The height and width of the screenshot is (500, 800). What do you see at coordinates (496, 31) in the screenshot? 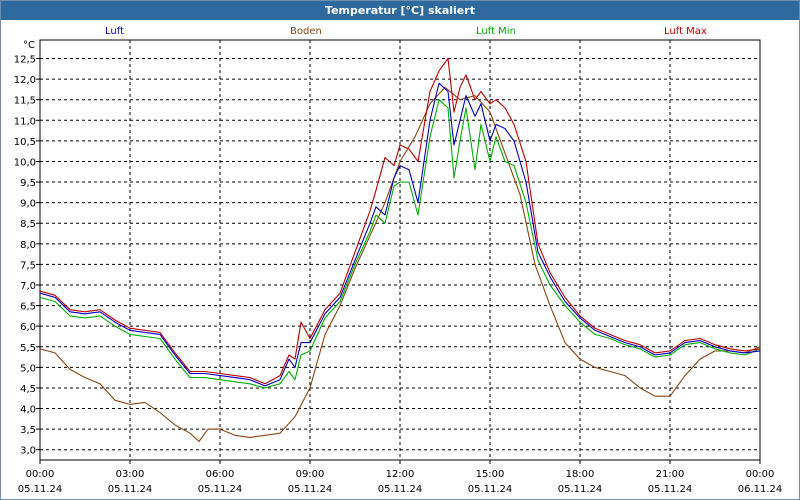
I see `legend-luft-min: Luft Min` at bounding box center [496, 31].